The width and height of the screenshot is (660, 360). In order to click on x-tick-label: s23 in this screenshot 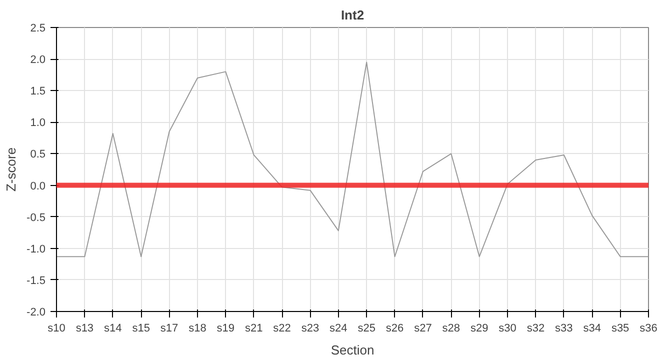, I will do `click(310, 328)`.